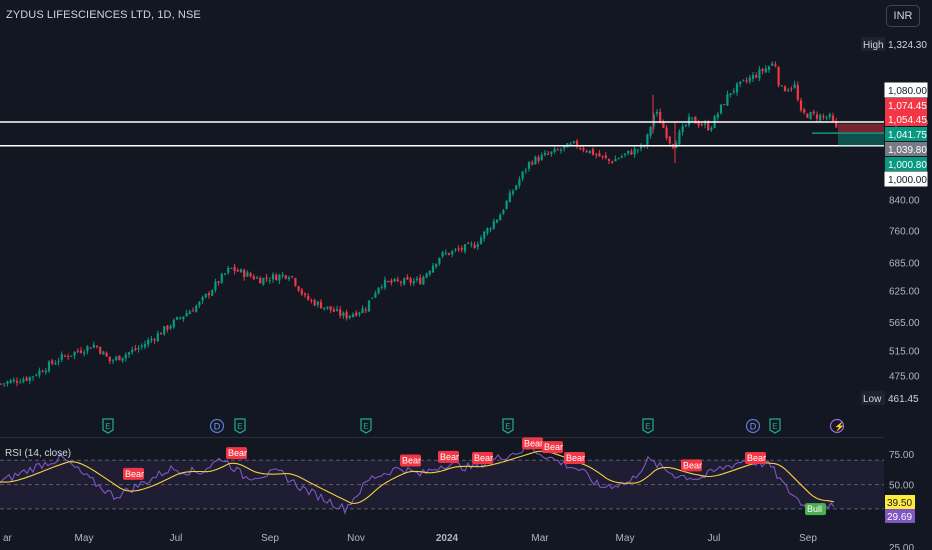 This screenshot has width=932, height=550. What do you see at coordinates (904, 263) in the screenshot?
I see `price-tick-label: 685.00` at bounding box center [904, 263].